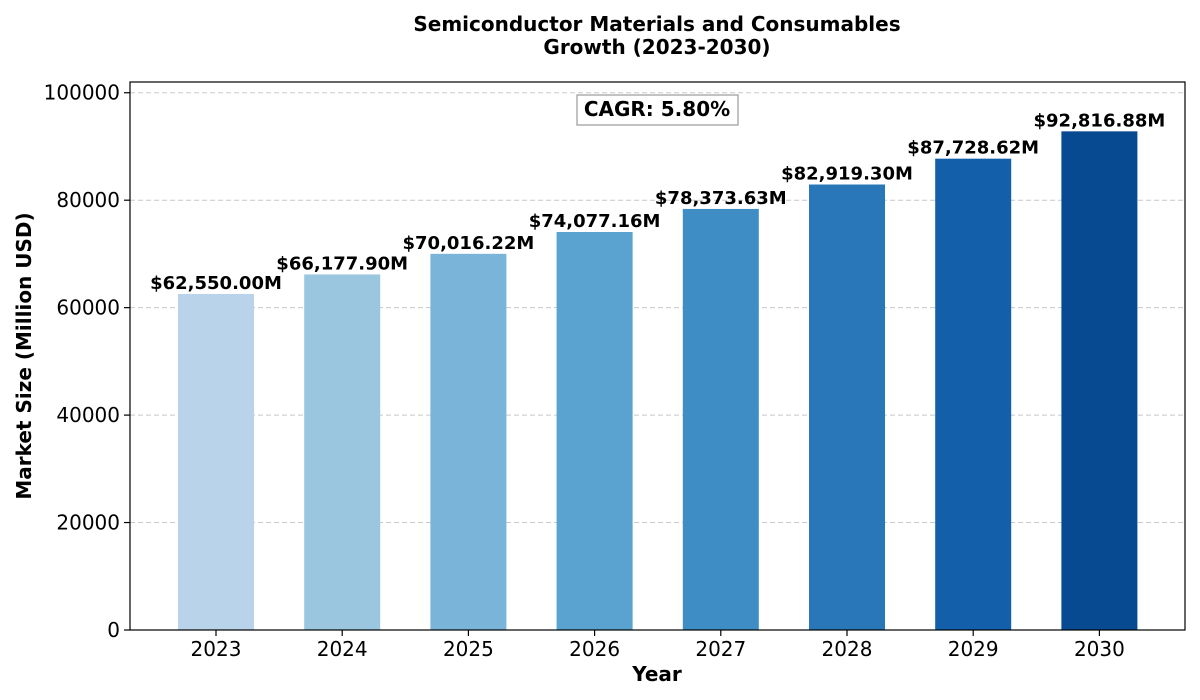  What do you see at coordinates (342, 263) in the screenshot?
I see `data-label-2024: $66,177.90M` at bounding box center [342, 263].